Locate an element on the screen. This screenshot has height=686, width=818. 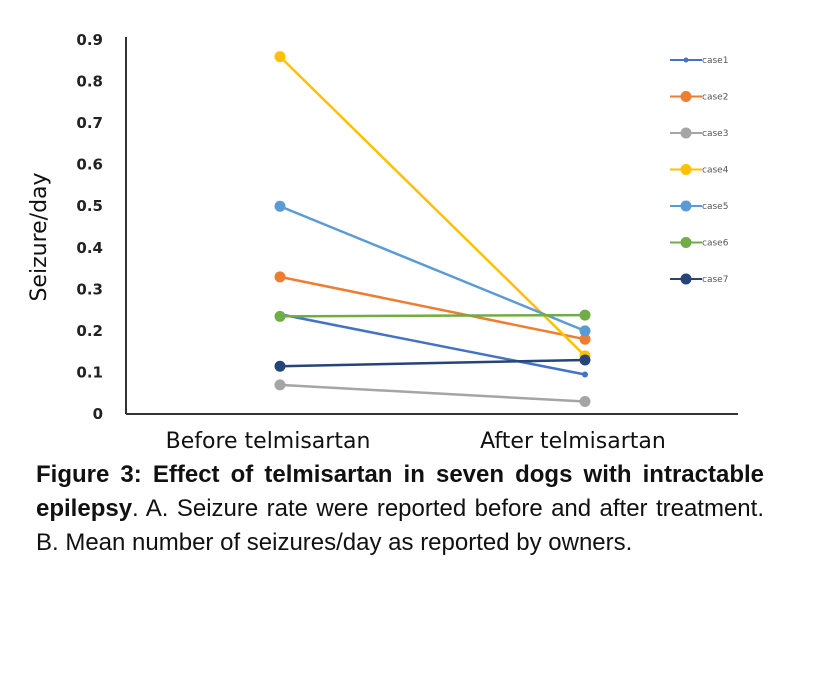
legend-item: case6 is located at coordinates (699, 243).